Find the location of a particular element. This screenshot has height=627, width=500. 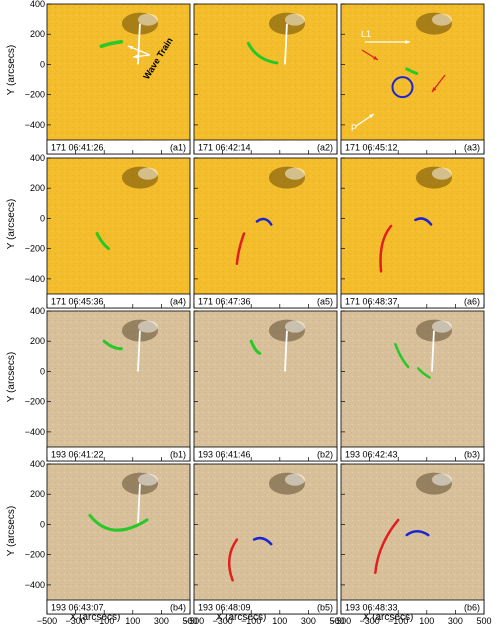

y-axis-label-row1: Y (arcsecs) is located at coordinates (11, 70).